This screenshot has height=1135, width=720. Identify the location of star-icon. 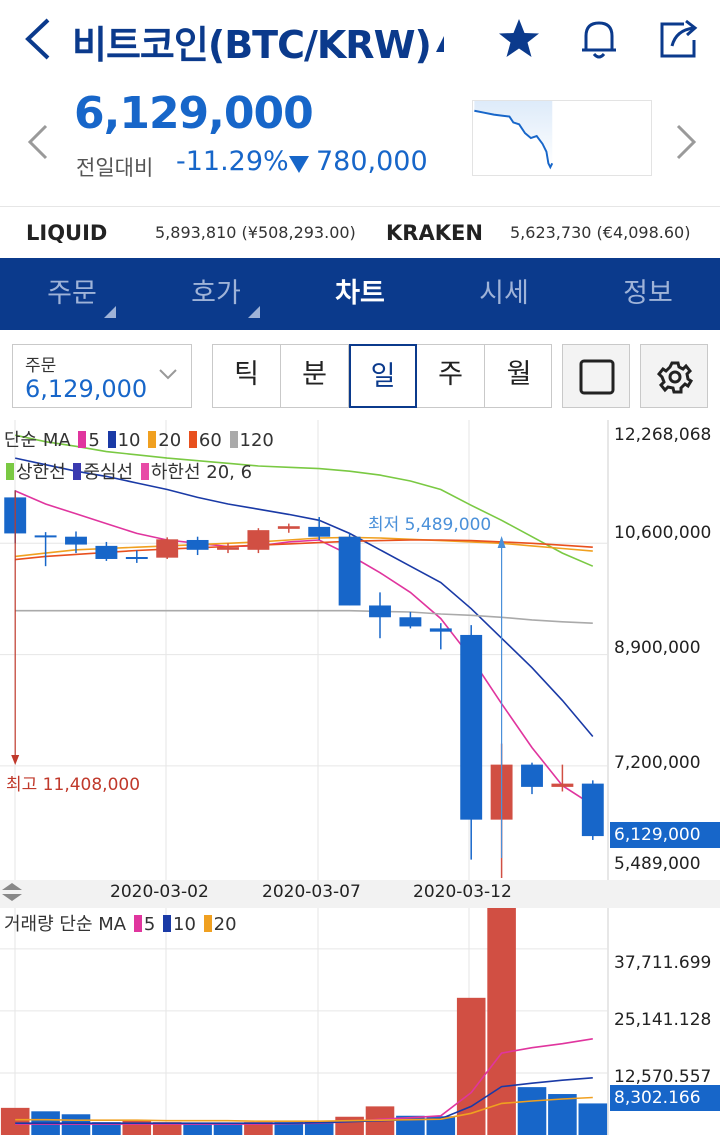
(519, 39).